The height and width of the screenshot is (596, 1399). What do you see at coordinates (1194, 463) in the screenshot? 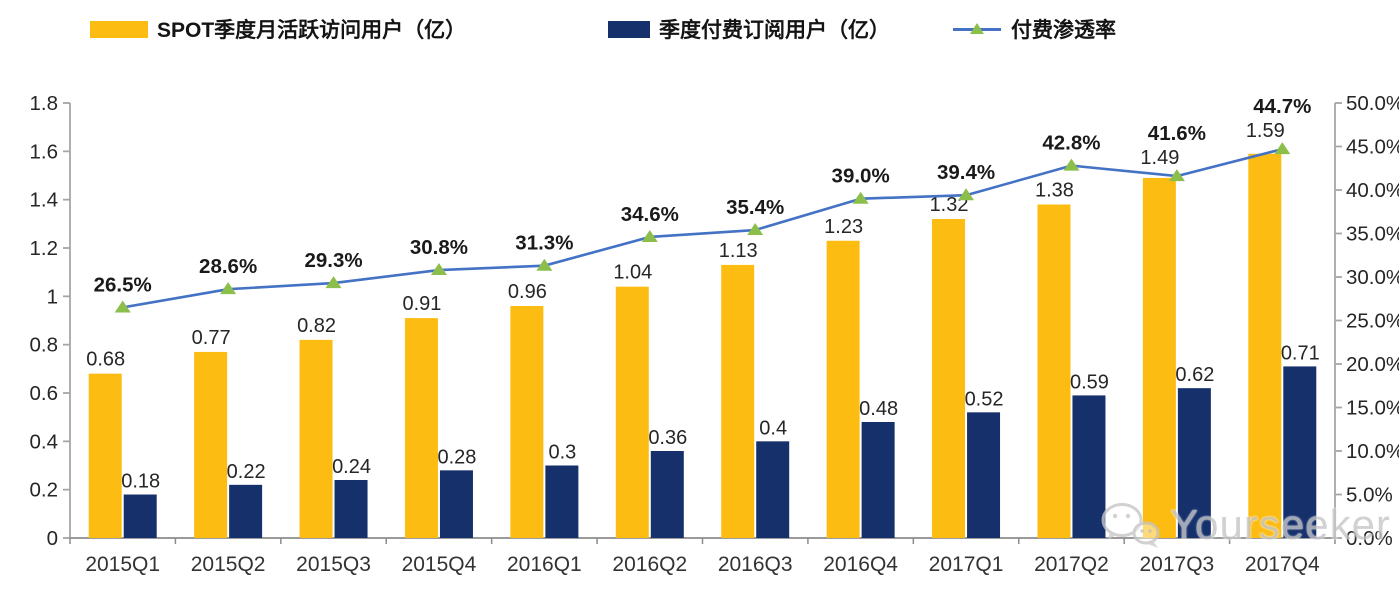
I see `bar-subs-2017Q3` at bounding box center [1194, 463].